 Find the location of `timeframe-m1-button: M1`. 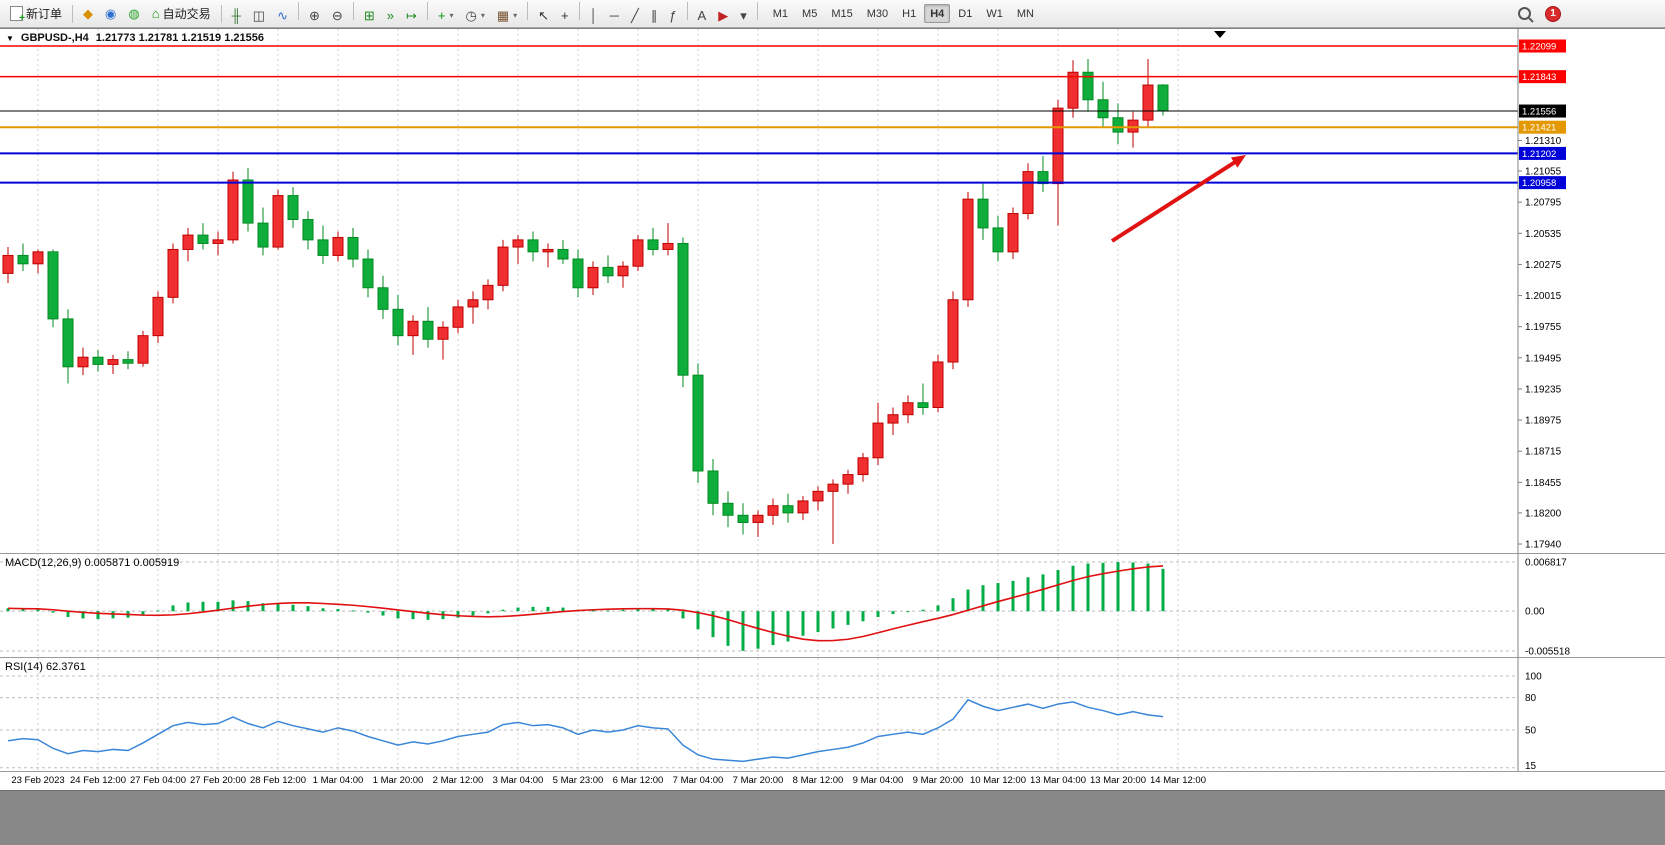

timeframe-m1-button: M1 is located at coordinates (780, 13).